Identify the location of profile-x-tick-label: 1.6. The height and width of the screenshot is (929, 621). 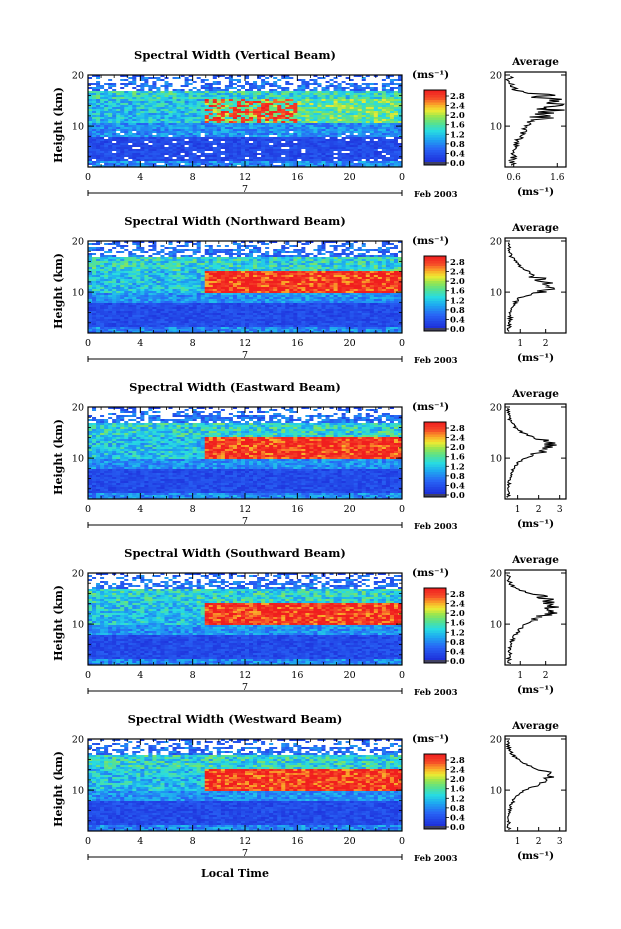
(557, 178).